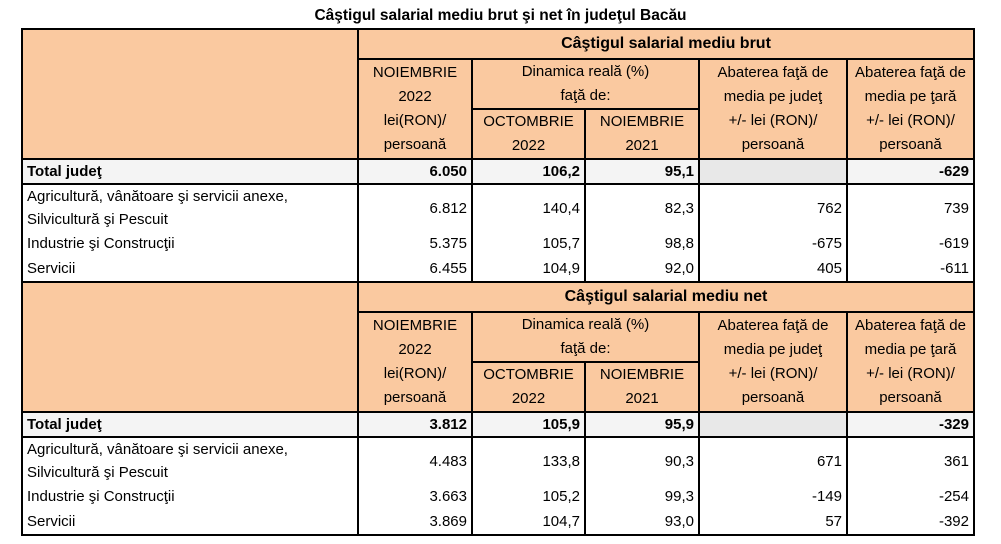 The image size is (1001, 544). I want to click on table-row: Servicii 3.869 104,7 93,0 57 -392, so click(498, 522).